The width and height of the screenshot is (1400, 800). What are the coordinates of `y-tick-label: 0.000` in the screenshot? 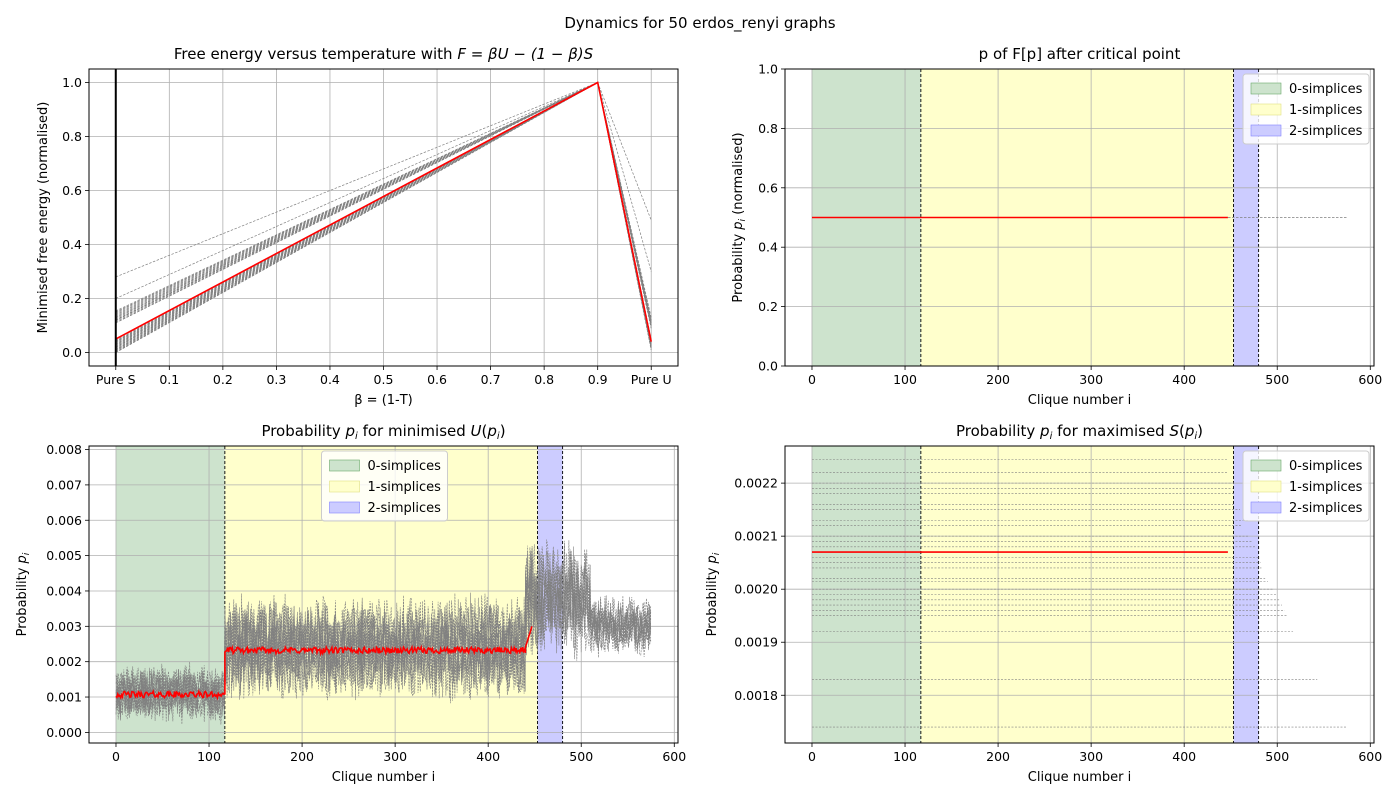 It's located at (64, 732).